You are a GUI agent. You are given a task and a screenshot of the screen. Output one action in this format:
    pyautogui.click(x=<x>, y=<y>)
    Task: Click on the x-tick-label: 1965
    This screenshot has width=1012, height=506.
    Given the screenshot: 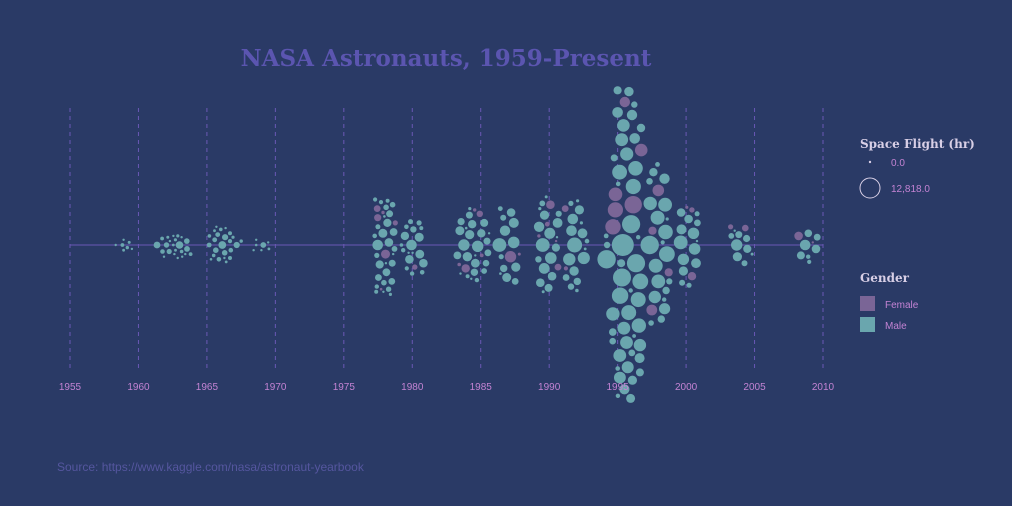 What is the action you would take?
    pyautogui.click(x=207, y=387)
    